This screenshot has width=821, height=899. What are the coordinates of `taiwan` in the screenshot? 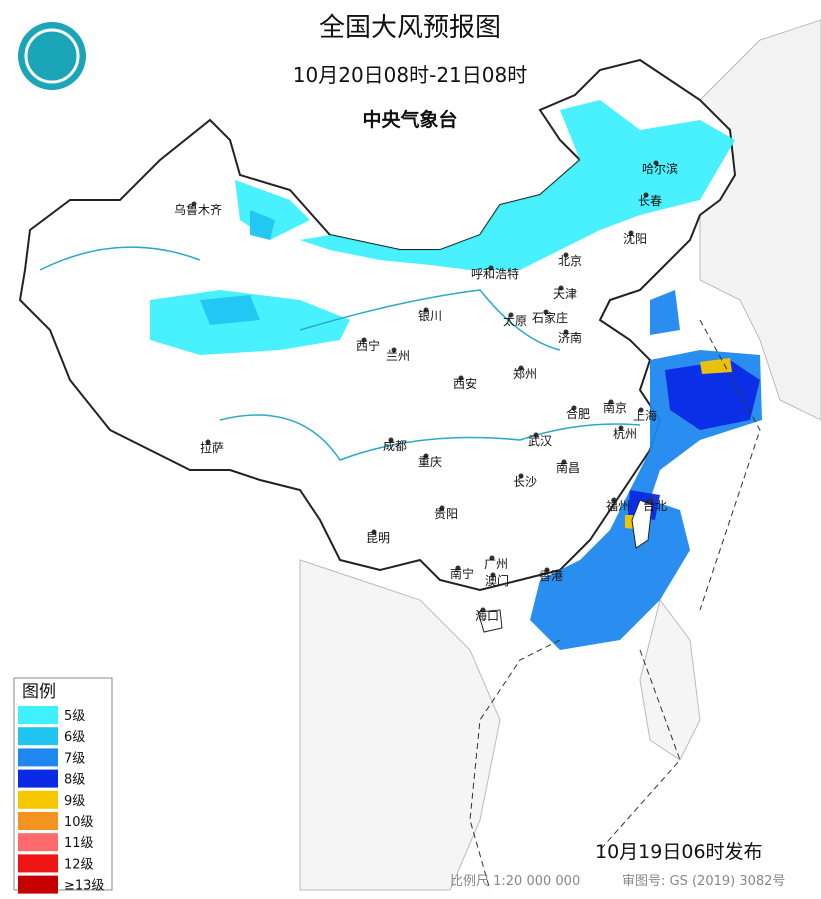 It's located at (642, 524).